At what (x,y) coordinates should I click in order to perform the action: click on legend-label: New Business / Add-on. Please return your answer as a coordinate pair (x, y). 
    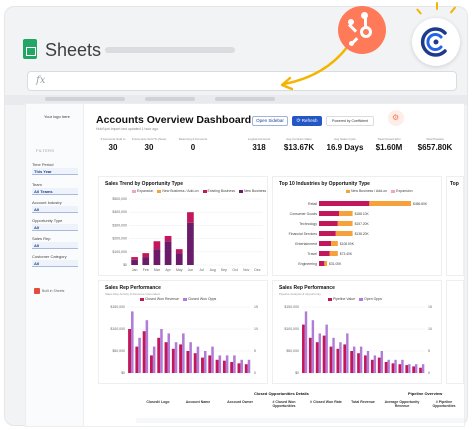
    Looking at the image, I should click on (180, 191).